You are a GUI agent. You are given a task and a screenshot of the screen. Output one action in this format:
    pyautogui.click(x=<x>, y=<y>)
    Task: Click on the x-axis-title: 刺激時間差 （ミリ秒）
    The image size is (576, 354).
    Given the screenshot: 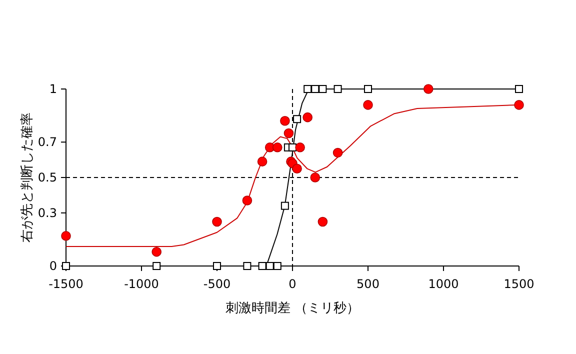 What is the action you would take?
    pyautogui.click(x=292, y=308)
    